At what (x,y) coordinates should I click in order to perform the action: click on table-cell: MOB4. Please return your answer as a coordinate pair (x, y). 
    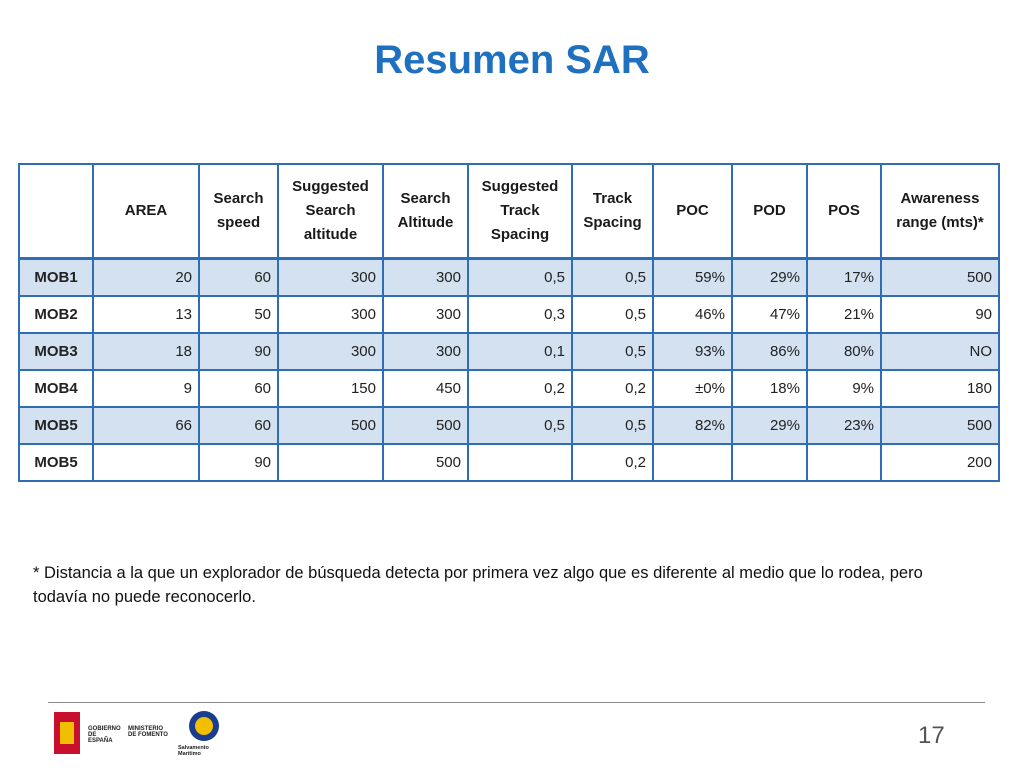
    Looking at the image, I should click on (56, 388).